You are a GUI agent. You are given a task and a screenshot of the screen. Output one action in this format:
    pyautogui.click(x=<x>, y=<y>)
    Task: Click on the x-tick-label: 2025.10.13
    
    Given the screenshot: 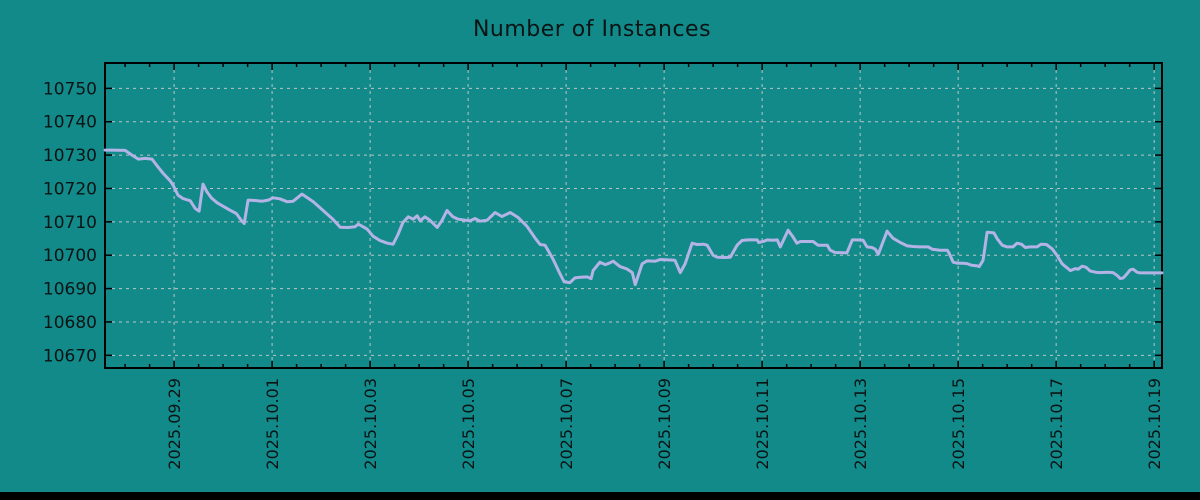 What is the action you would take?
    pyautogui.click(x=860, y=424)
    